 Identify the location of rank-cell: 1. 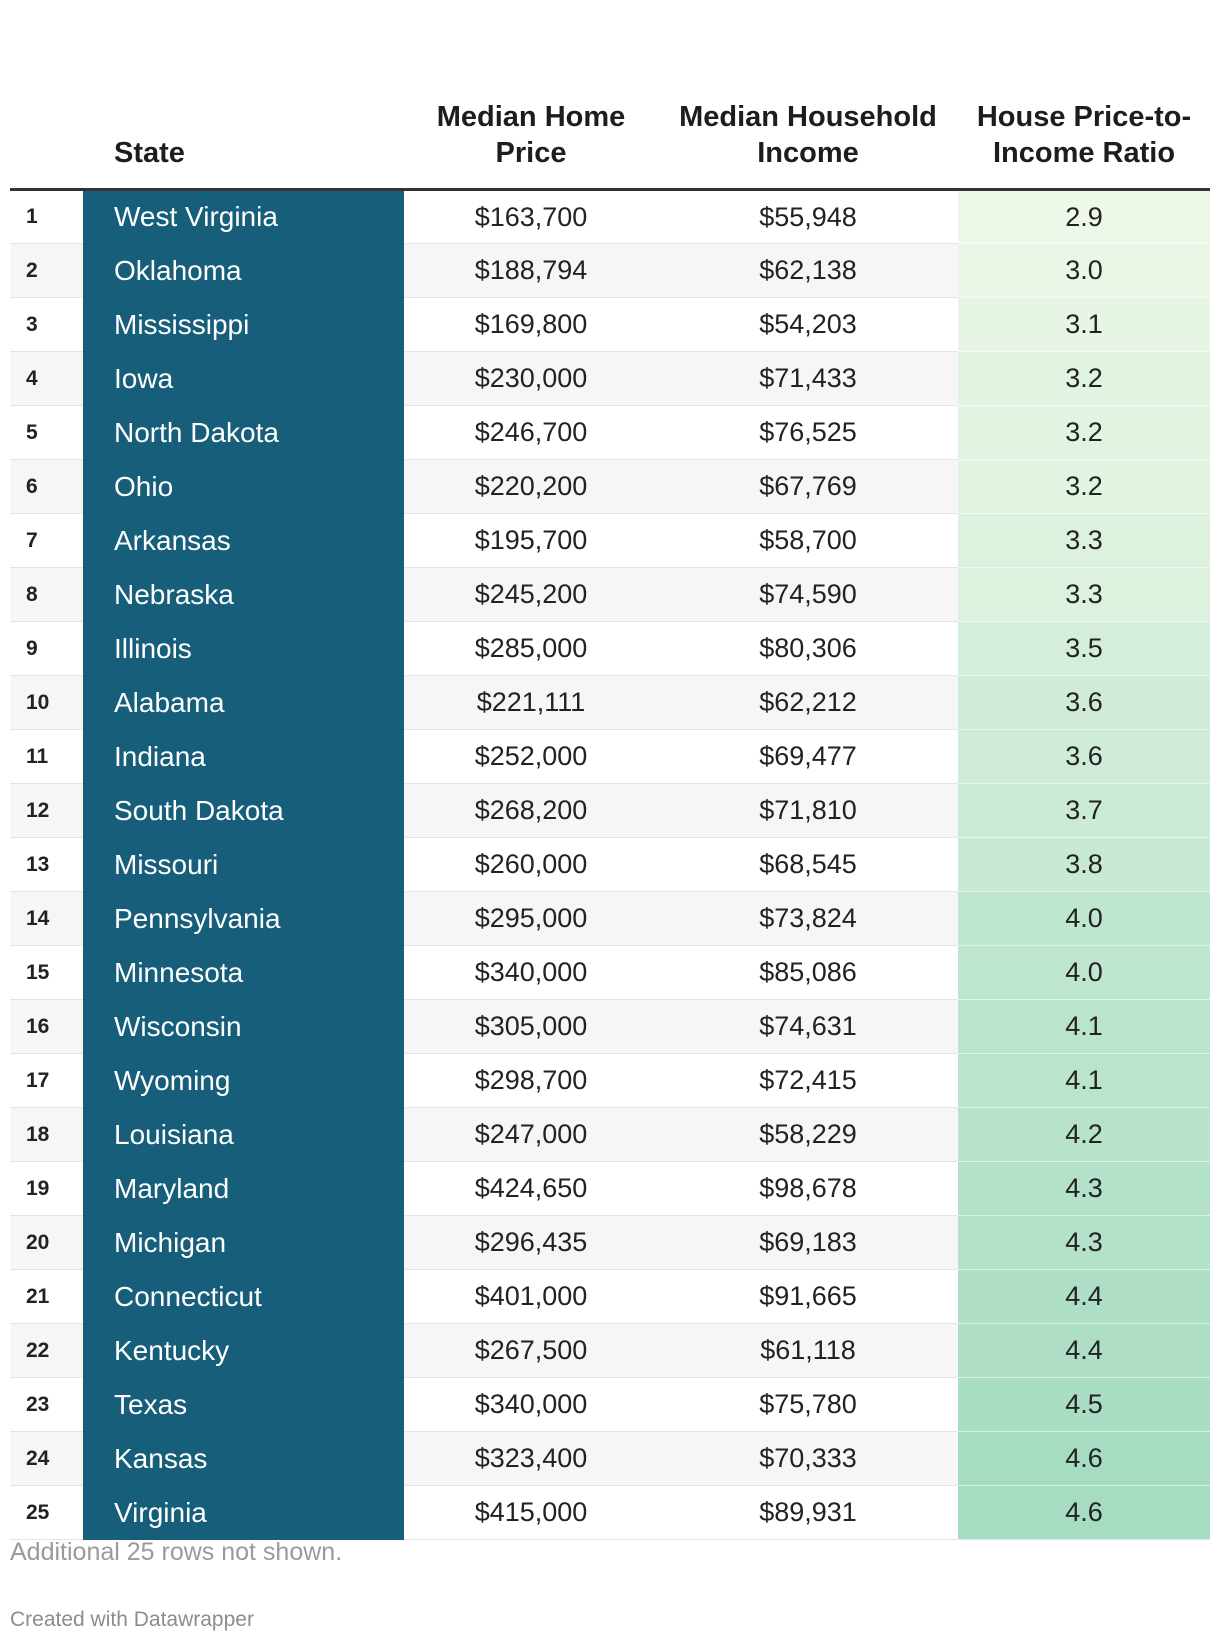
(46, 216).